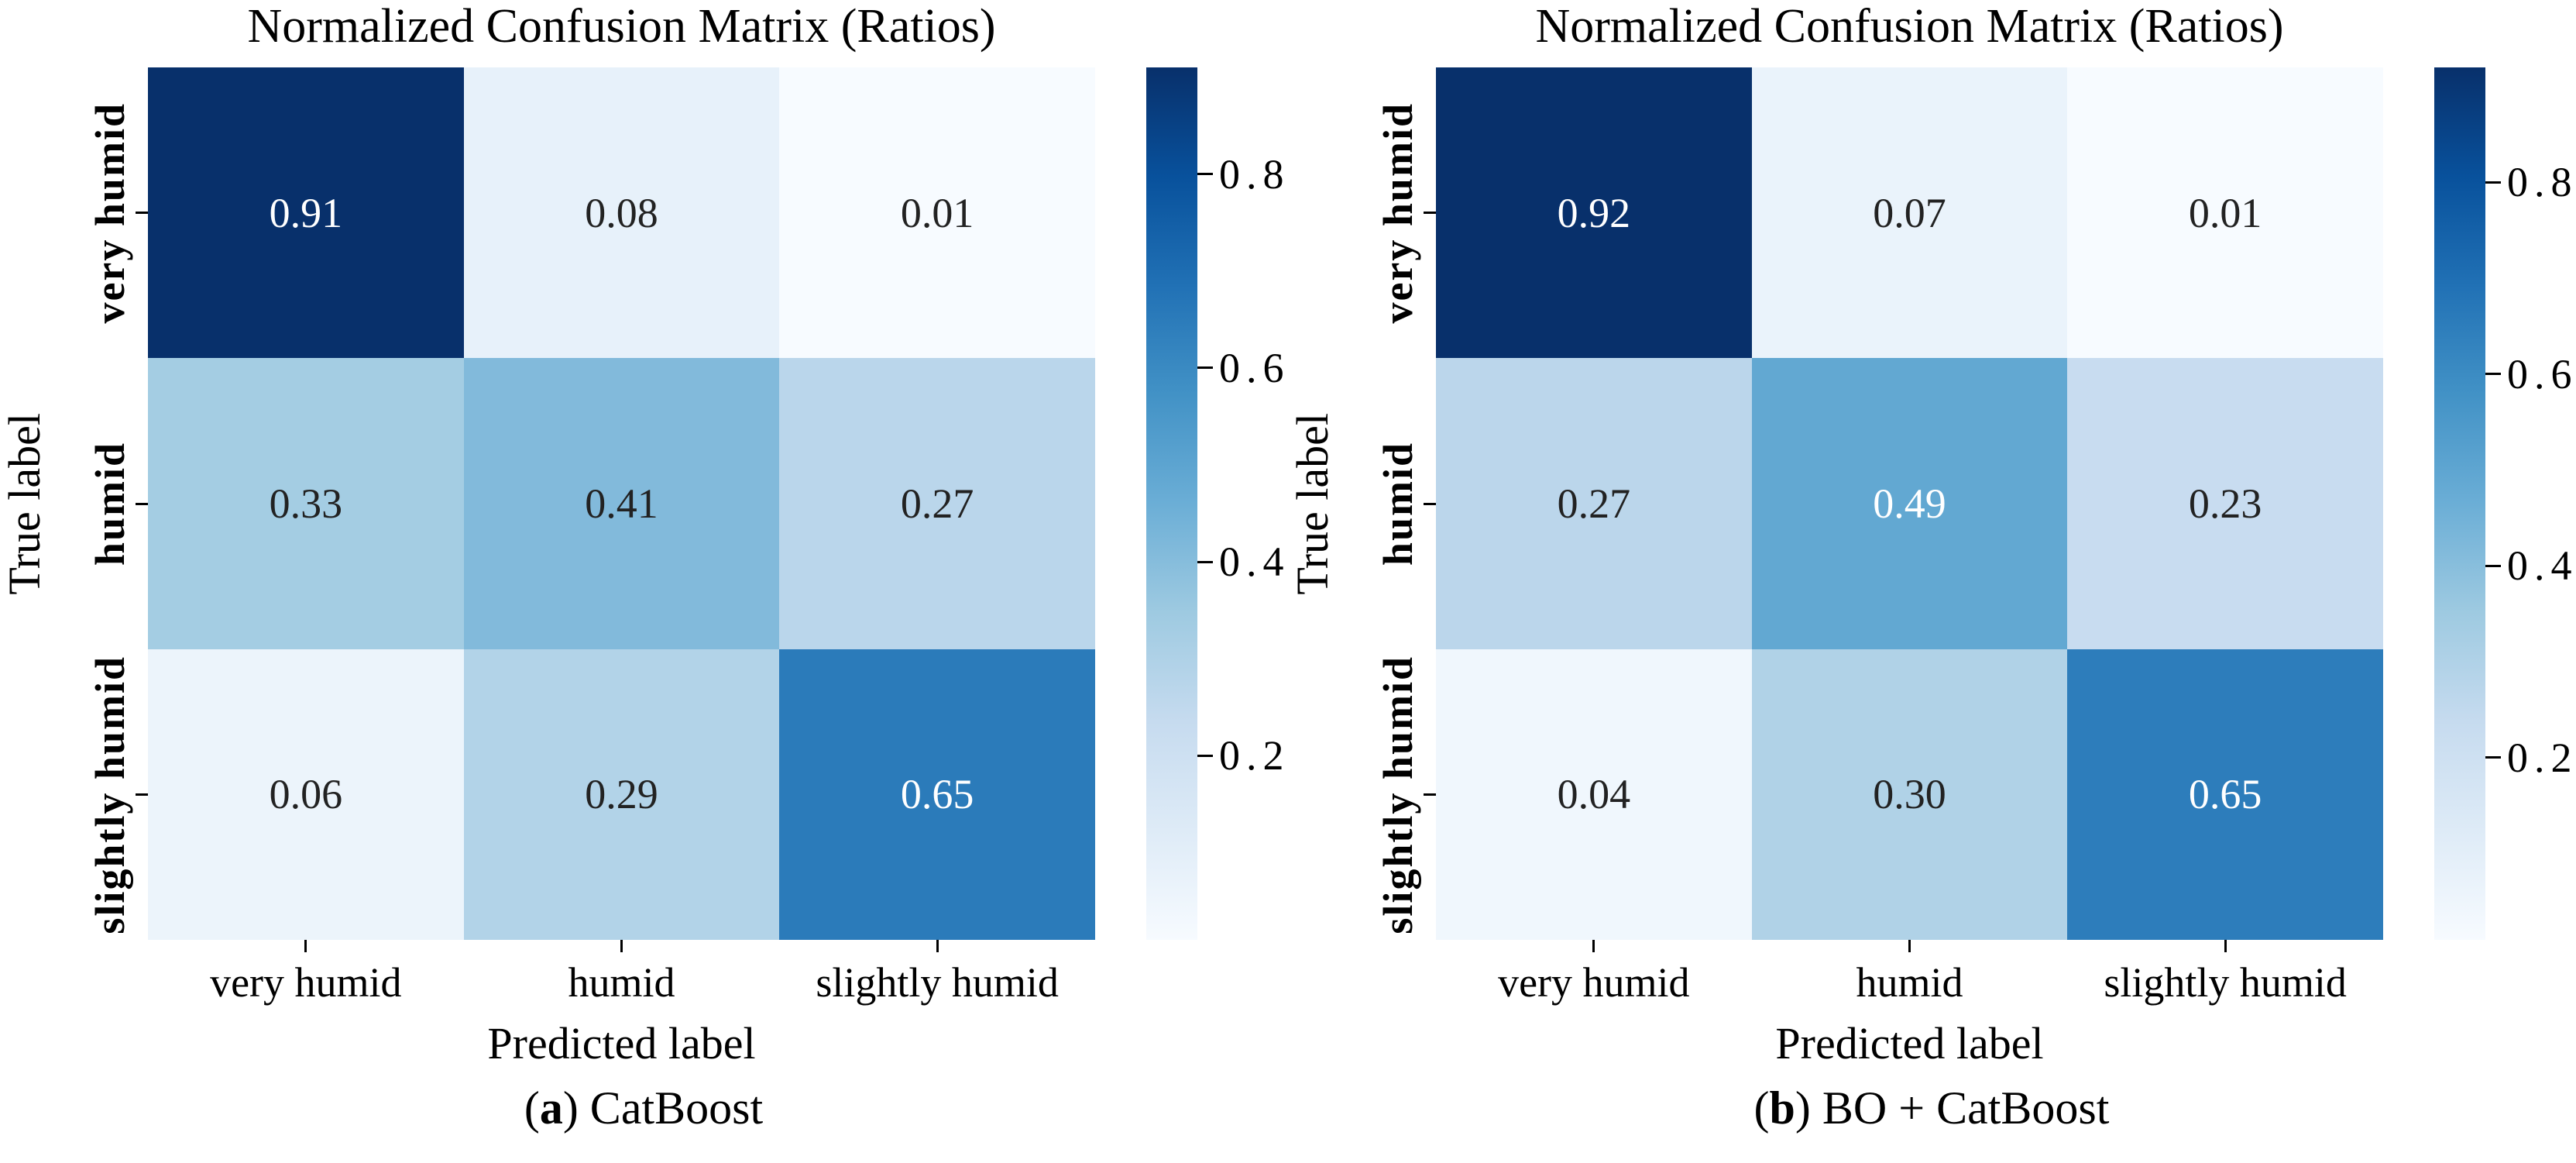 The image size is (2576, 1163). Describe the element at coordinates (1594, 504) in the screenshot. I see `heatmap-cell-r1c0: 0.27` at that location.